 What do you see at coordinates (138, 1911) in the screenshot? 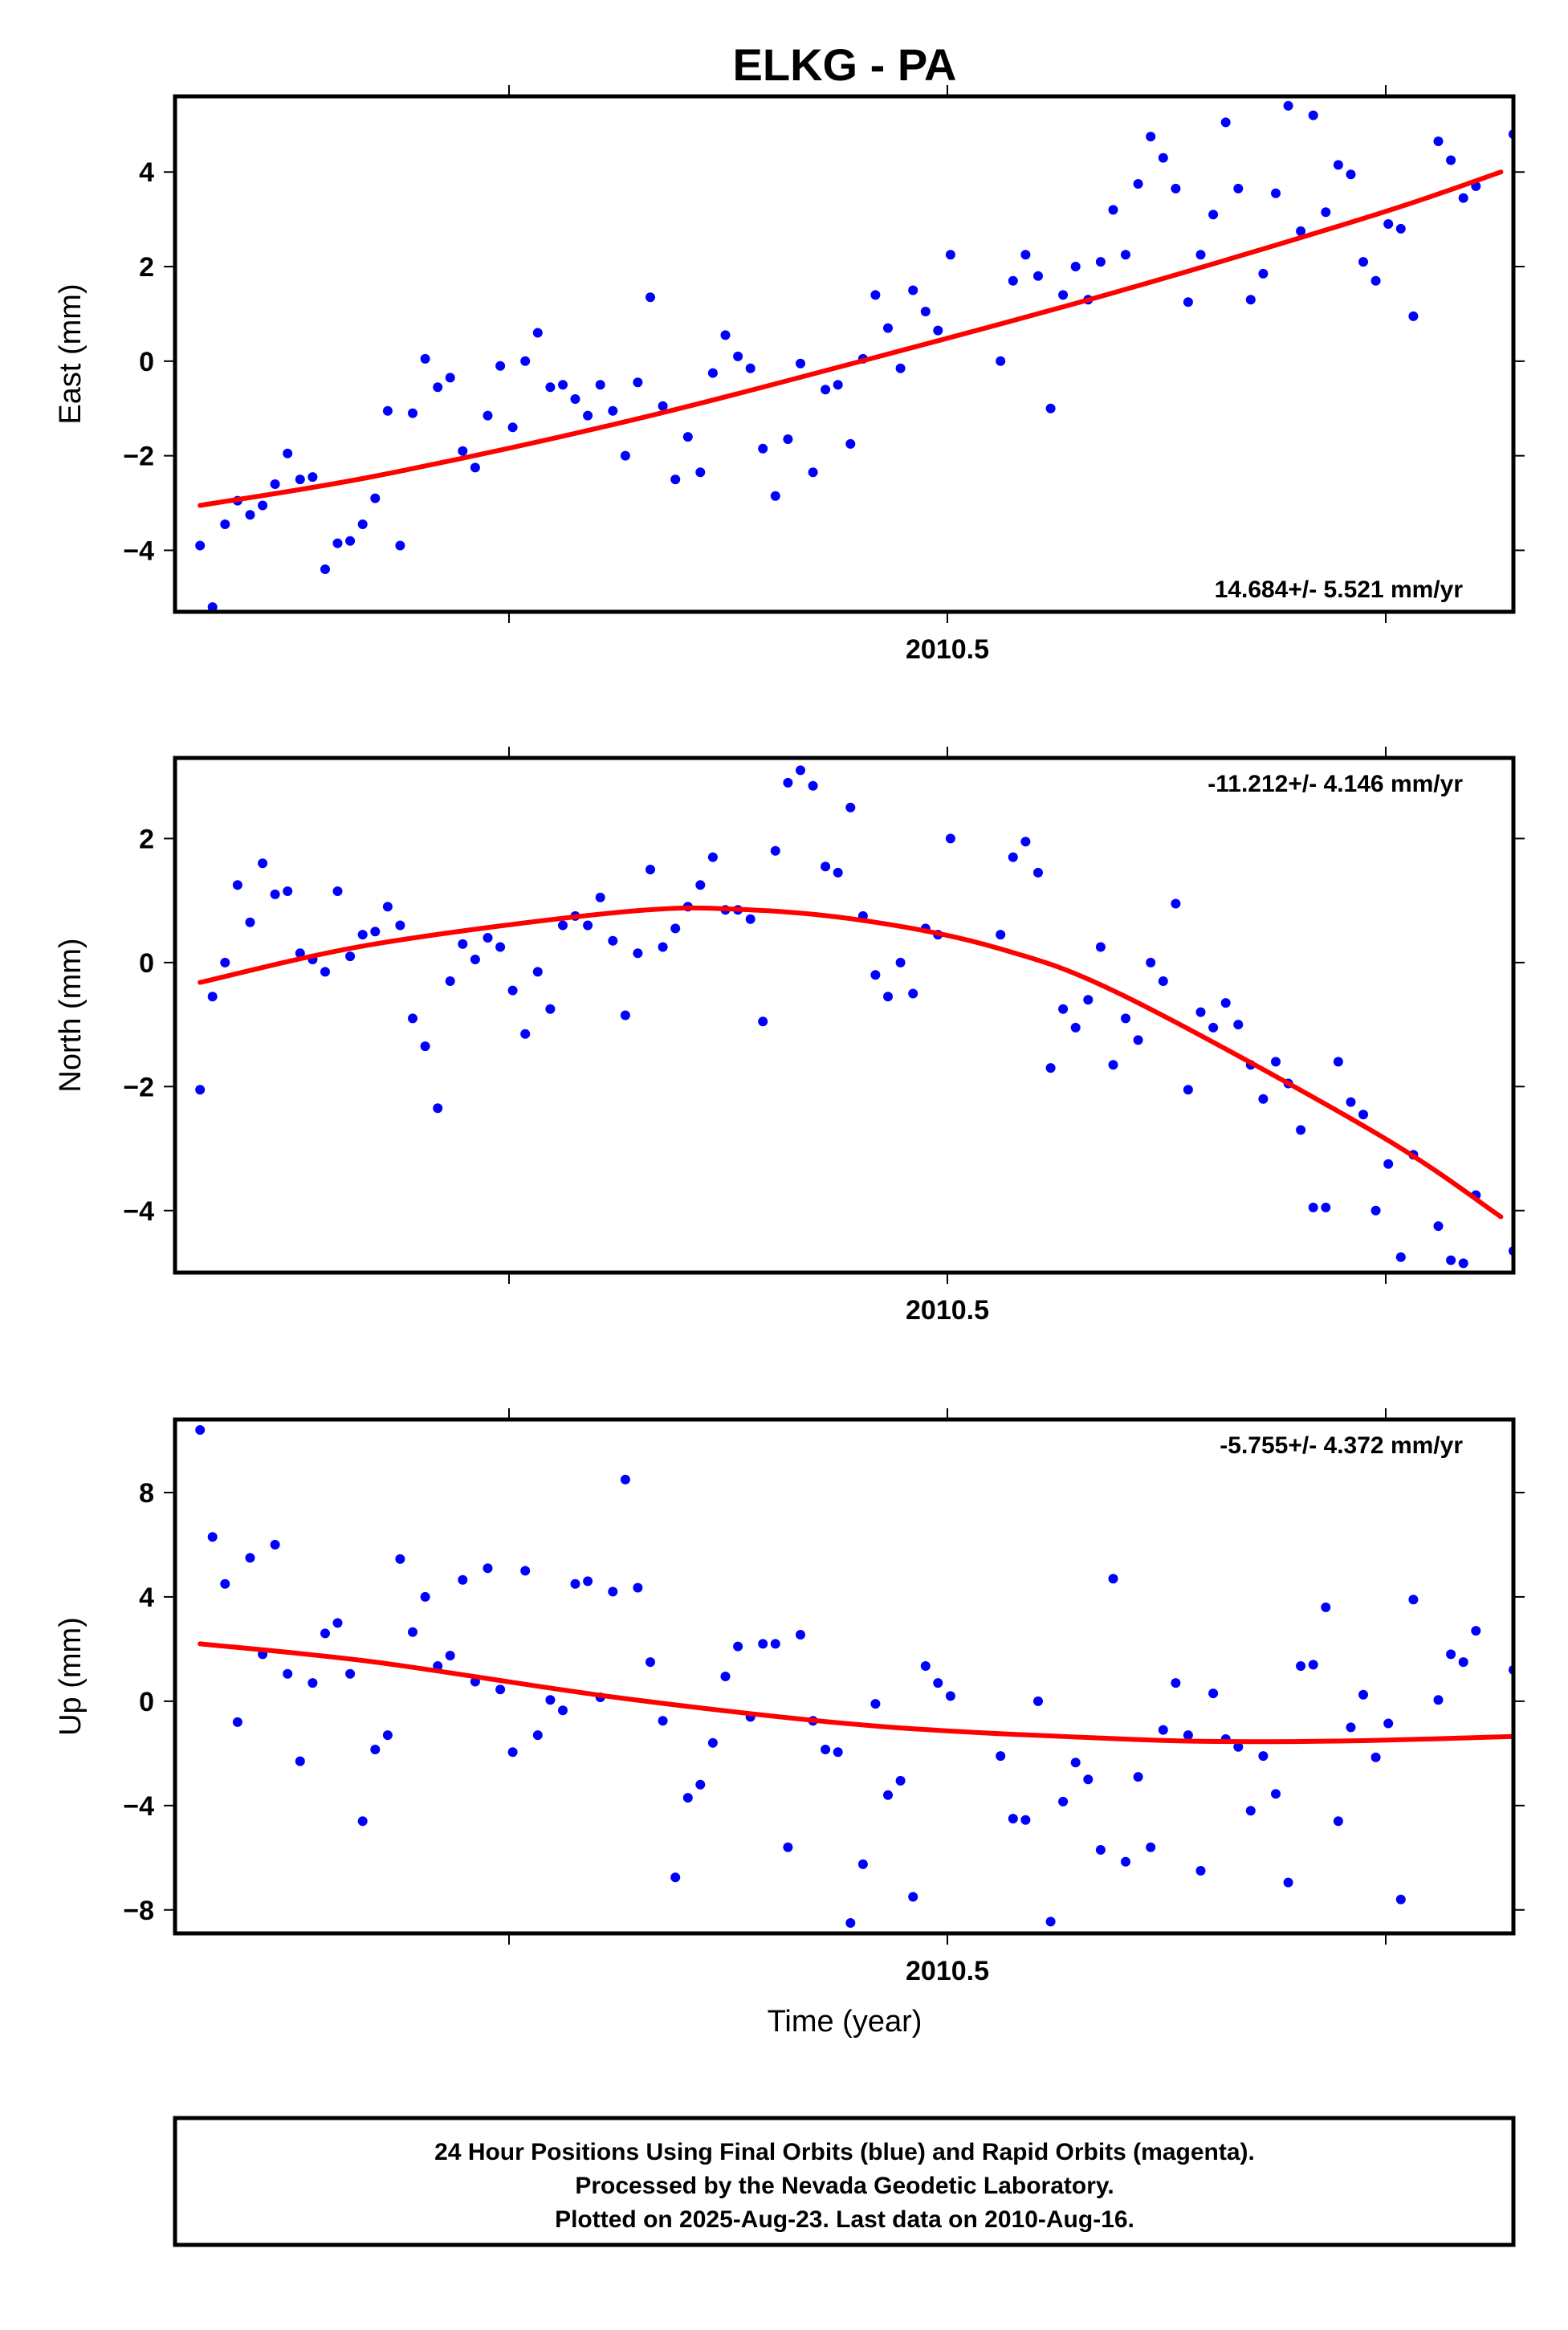
I see `up-ytick-label: −8` at bounding box center [138, 1911].